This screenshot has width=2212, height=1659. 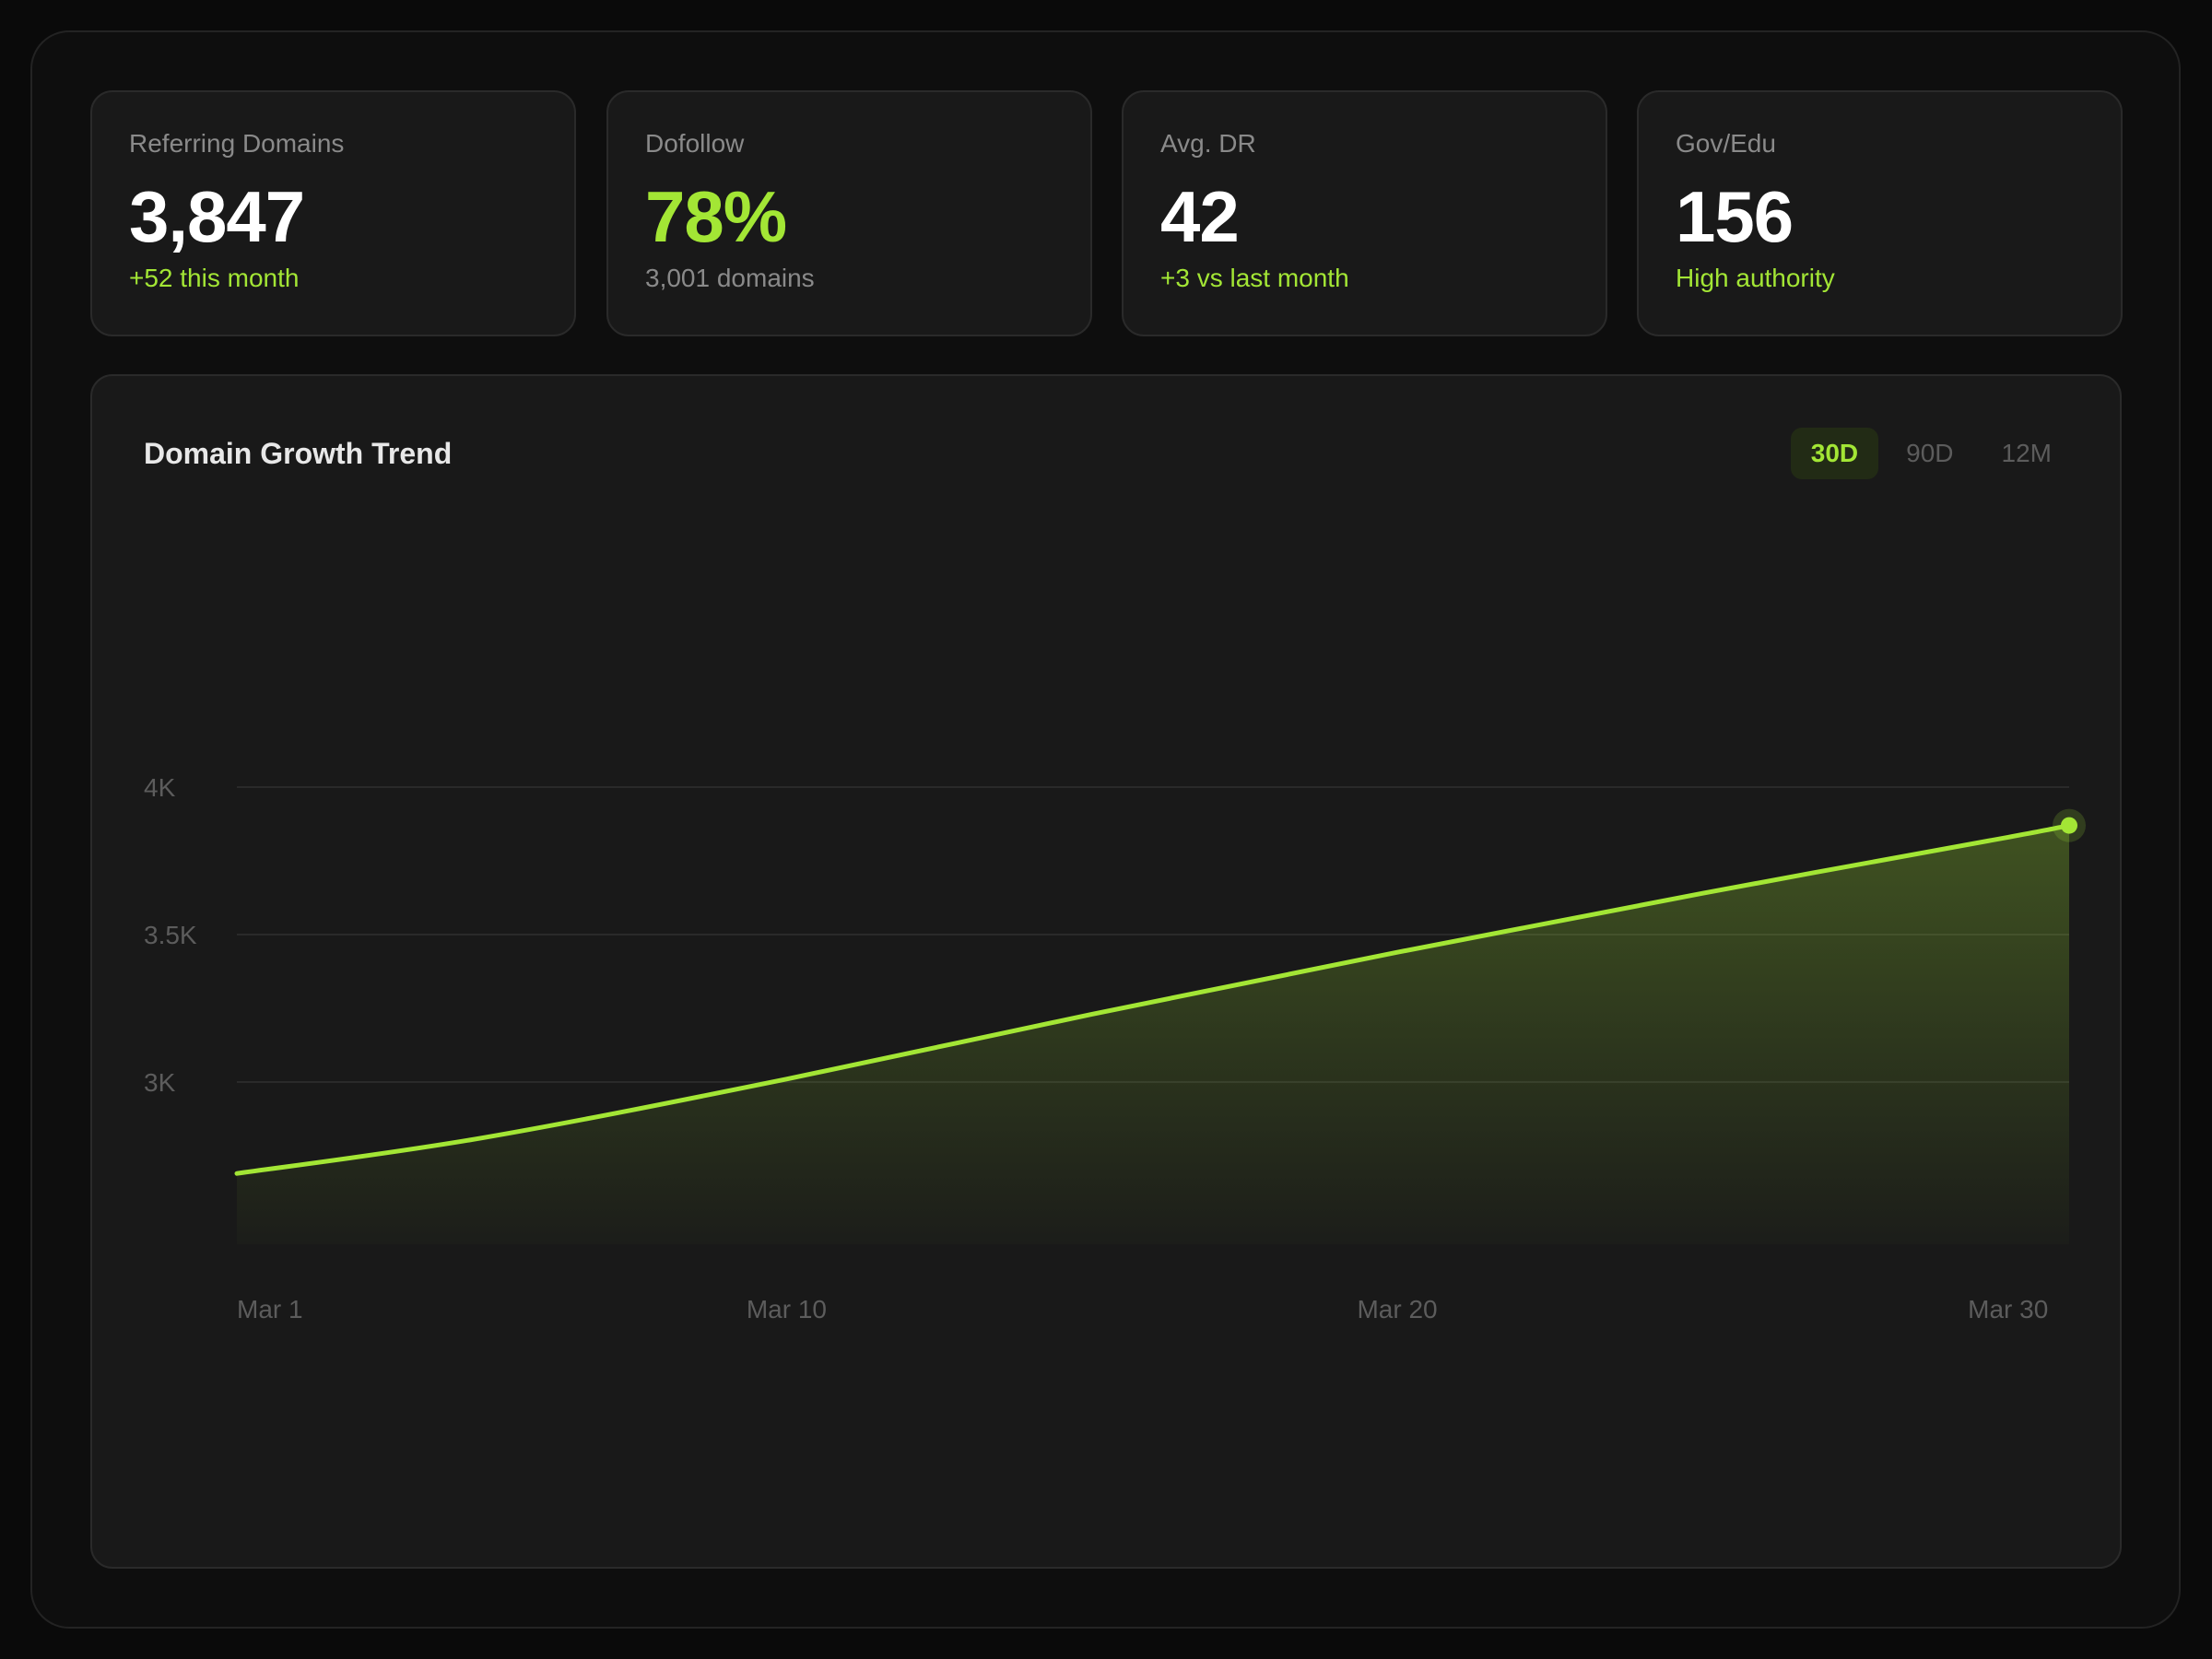 I want to click on x-tick-label: Mar 30, so click(x=2008, y=1309).